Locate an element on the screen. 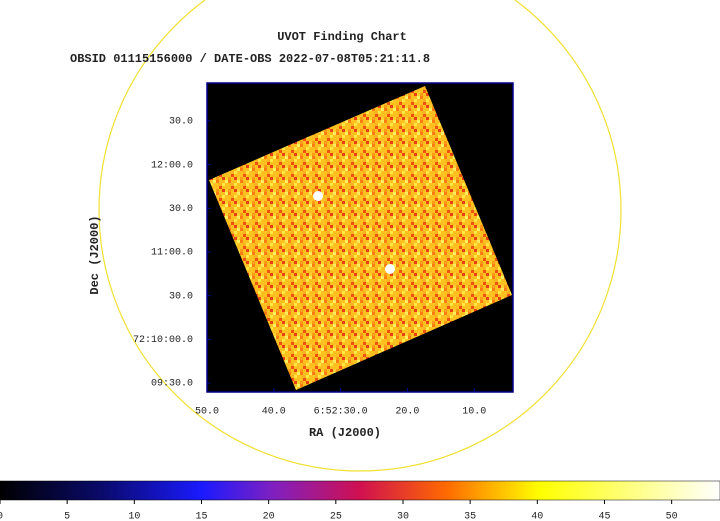 The width and height of the screenshot is (720, 521). y-tick-label: 11:00.0 is located at coordinates (172, 253).